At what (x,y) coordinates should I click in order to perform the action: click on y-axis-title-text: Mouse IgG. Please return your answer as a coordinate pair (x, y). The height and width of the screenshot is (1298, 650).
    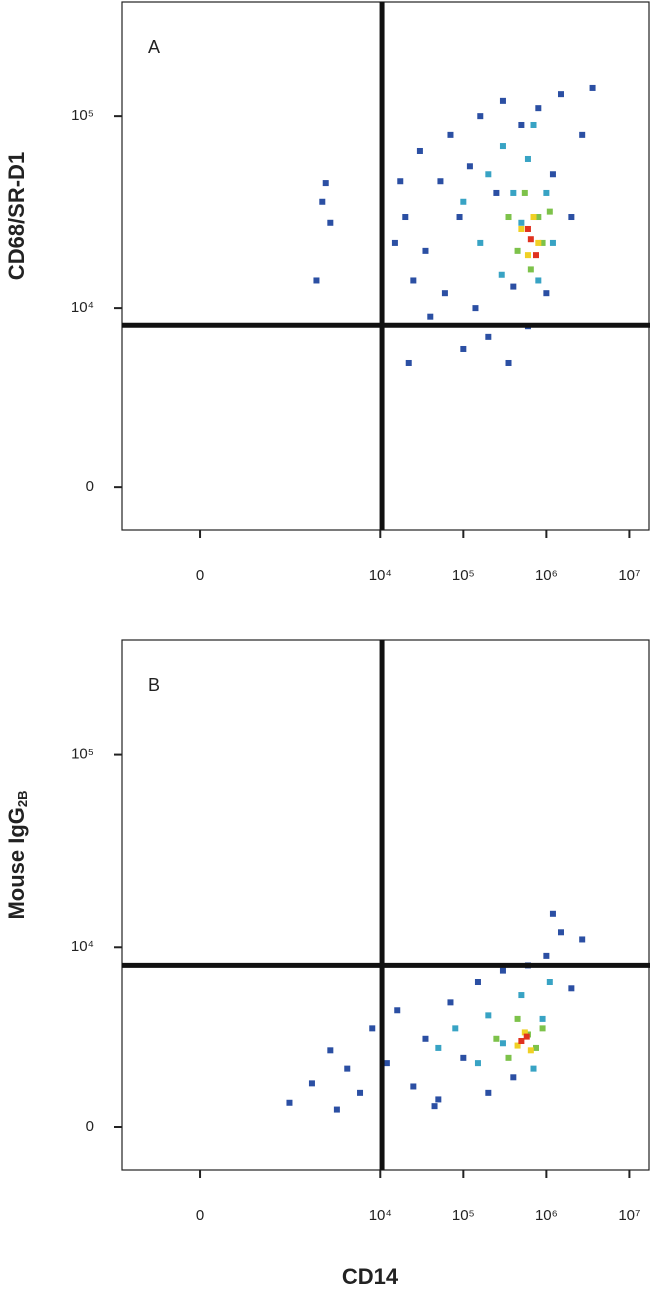
    Looking at the image, I should click on (16, 863).